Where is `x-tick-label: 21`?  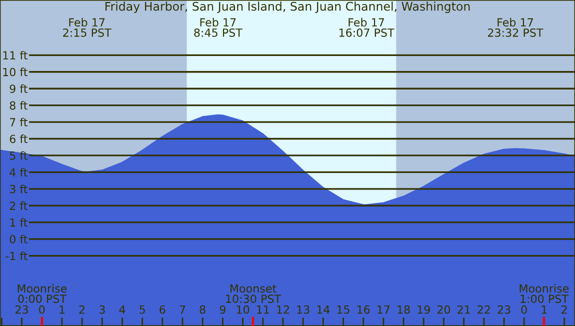
x-tick-label: 21 is located at coordinates (464, 309).